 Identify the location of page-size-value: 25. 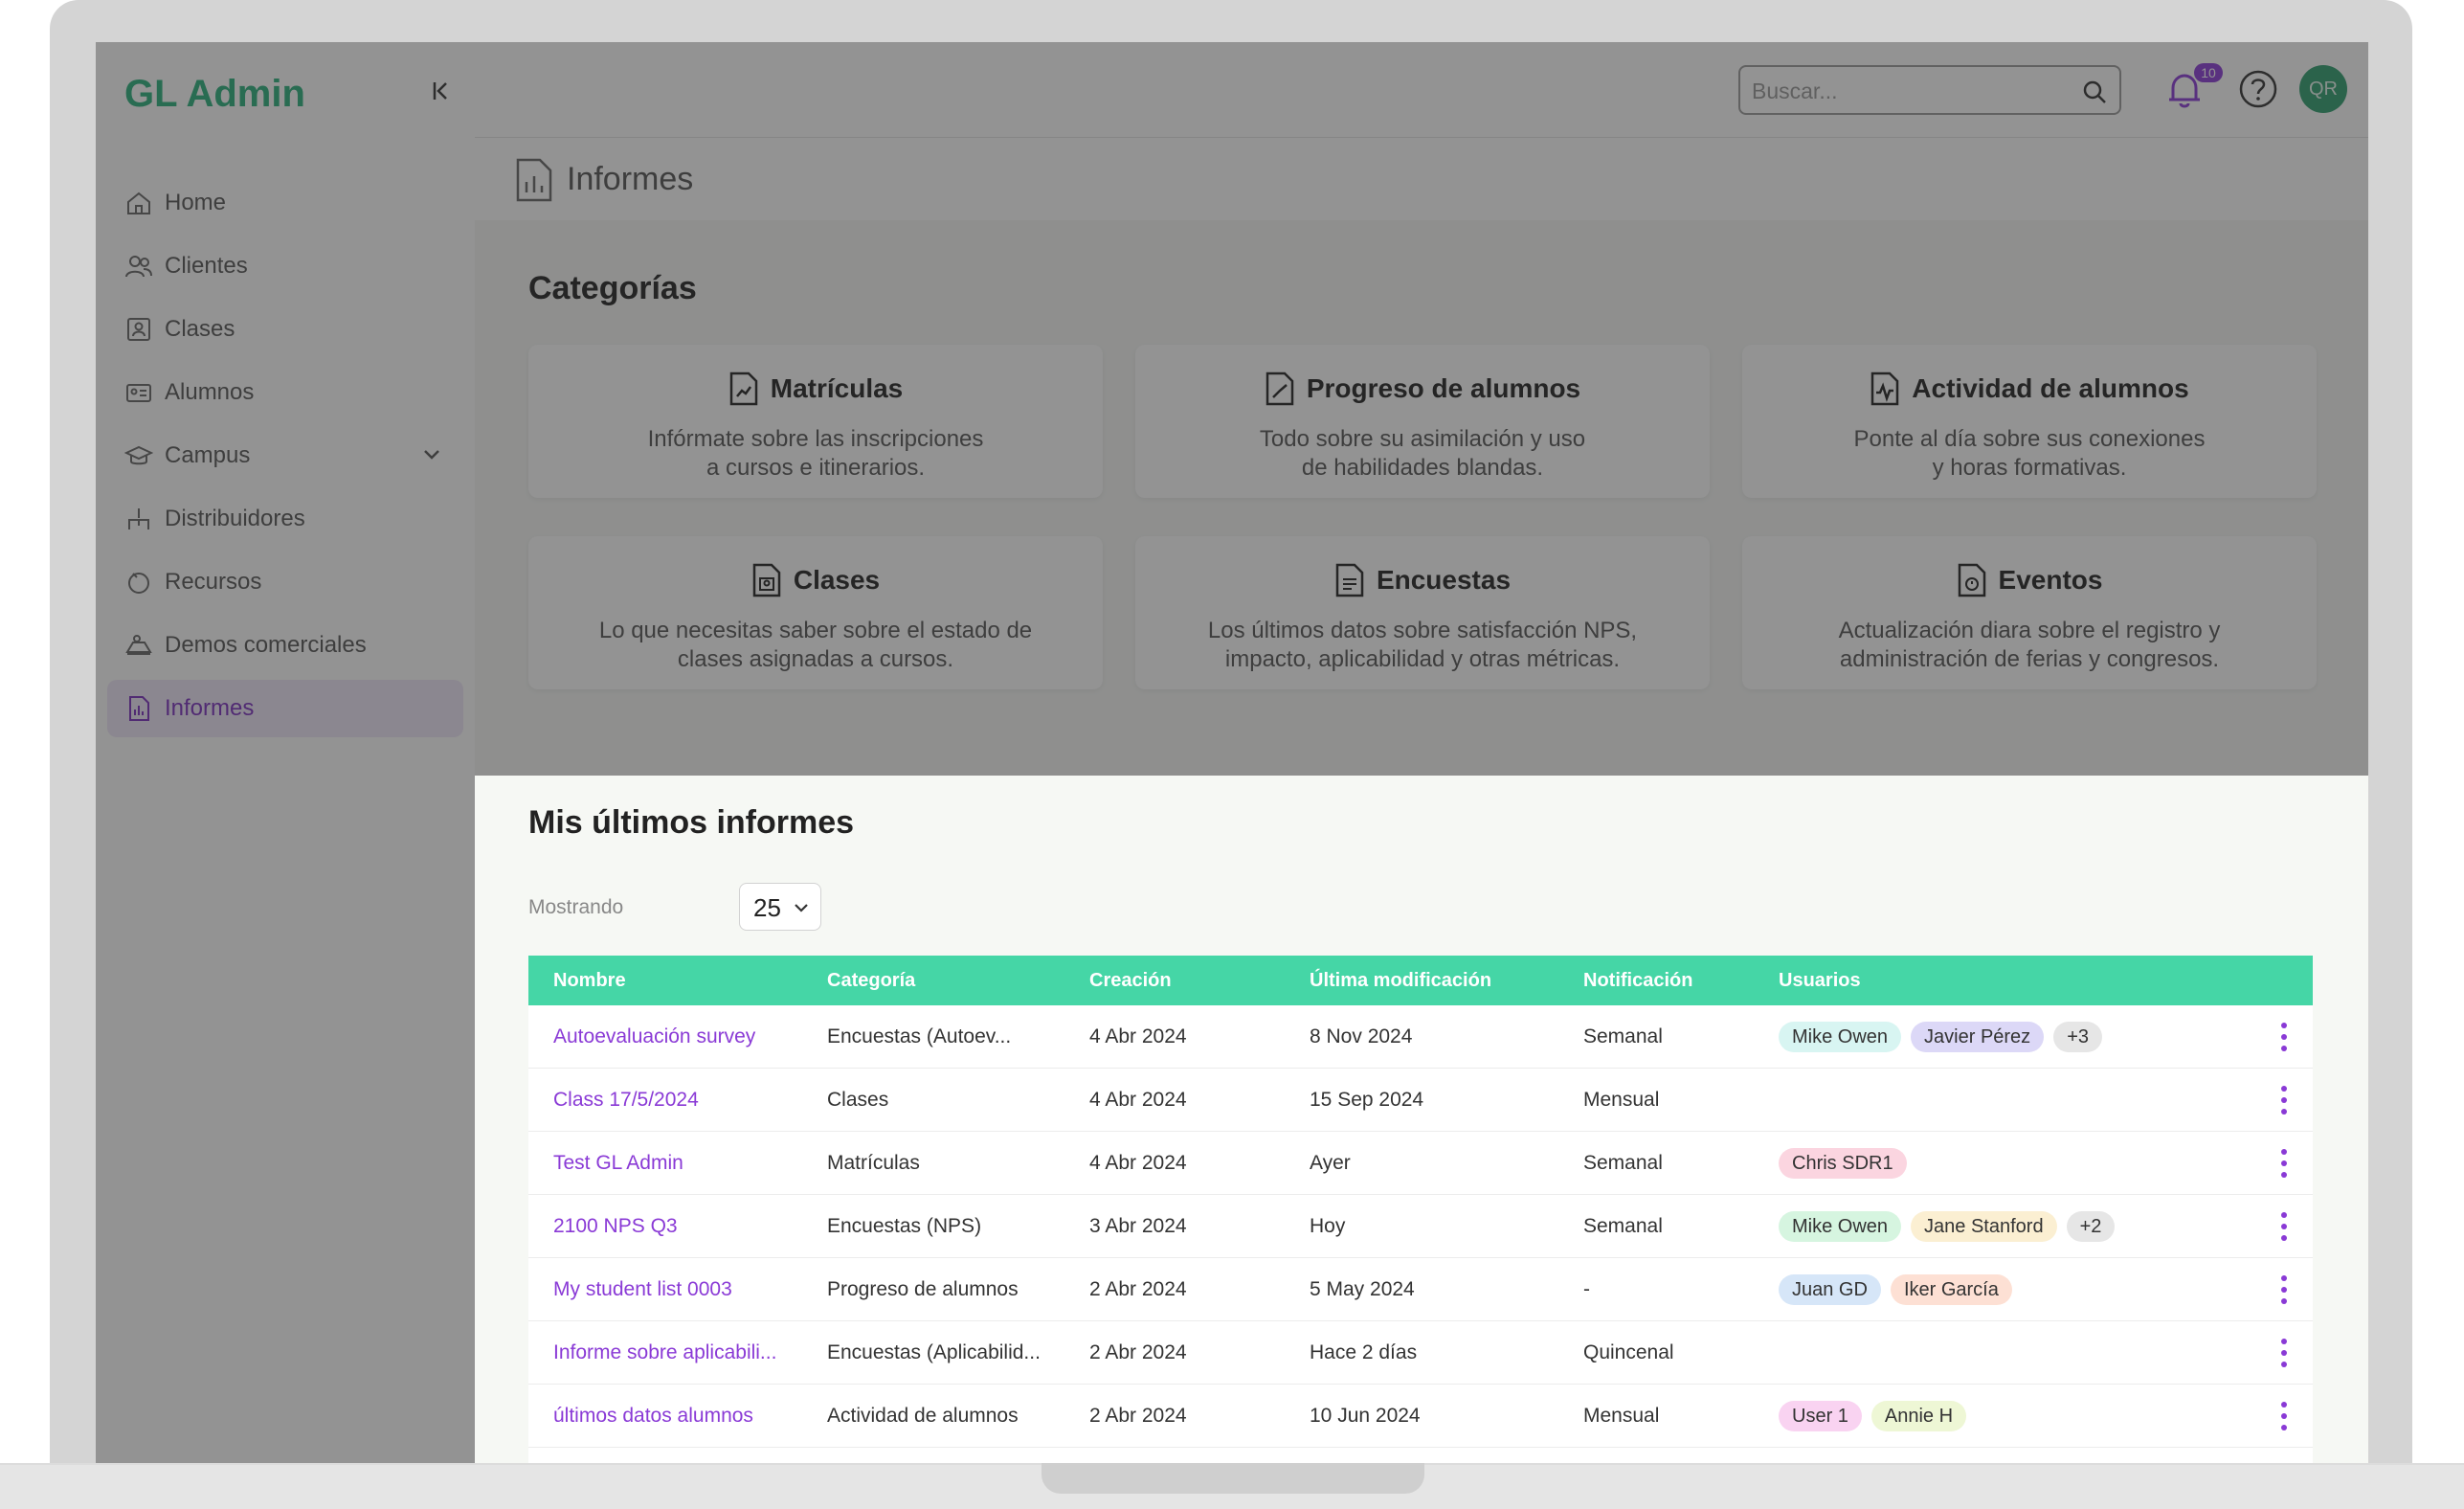
(767, 908).